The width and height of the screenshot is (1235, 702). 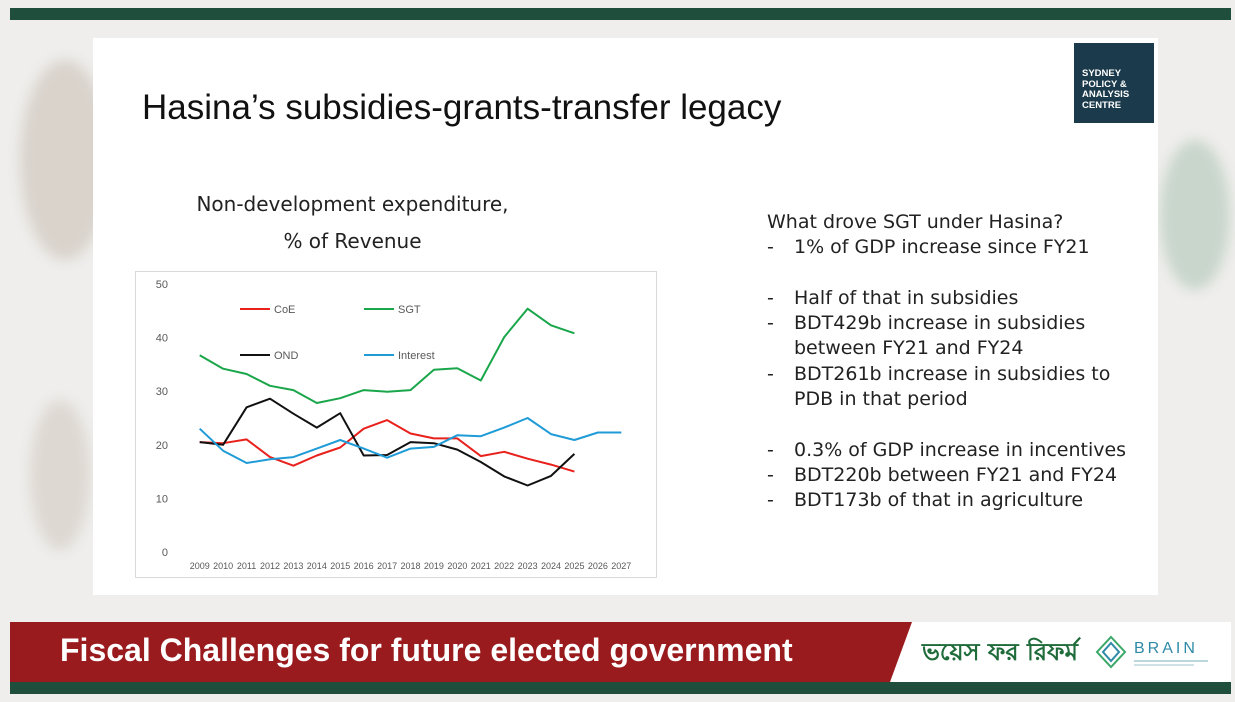 I want to click on x-tick-label: 2019, so click(x=434, y=566).